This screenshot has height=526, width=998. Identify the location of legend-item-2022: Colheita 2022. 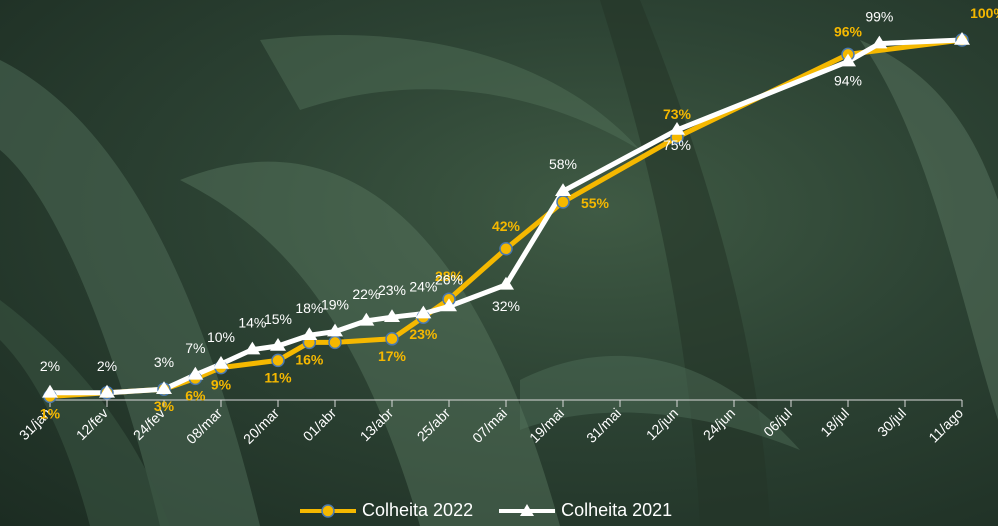
(386, 510).